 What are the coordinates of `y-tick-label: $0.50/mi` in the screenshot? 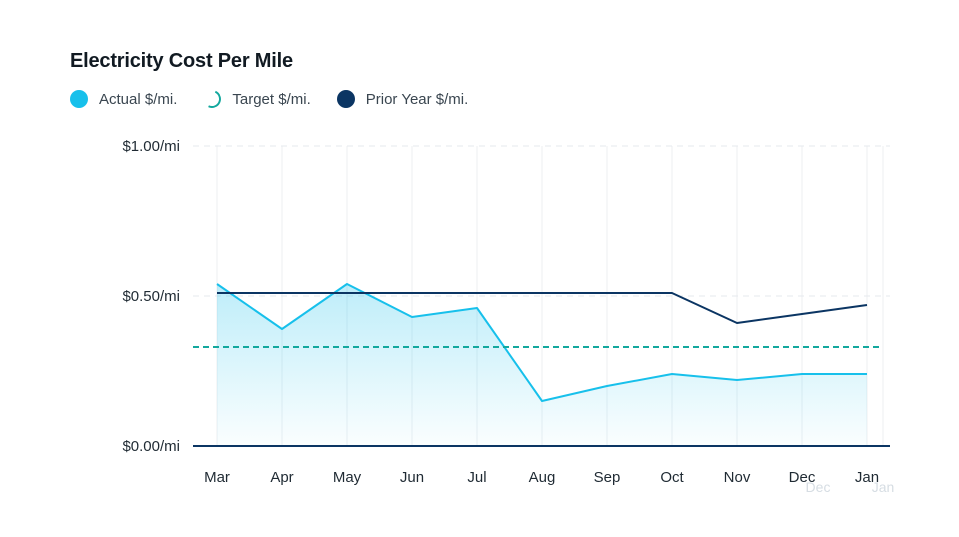 It's located at (151, 296).